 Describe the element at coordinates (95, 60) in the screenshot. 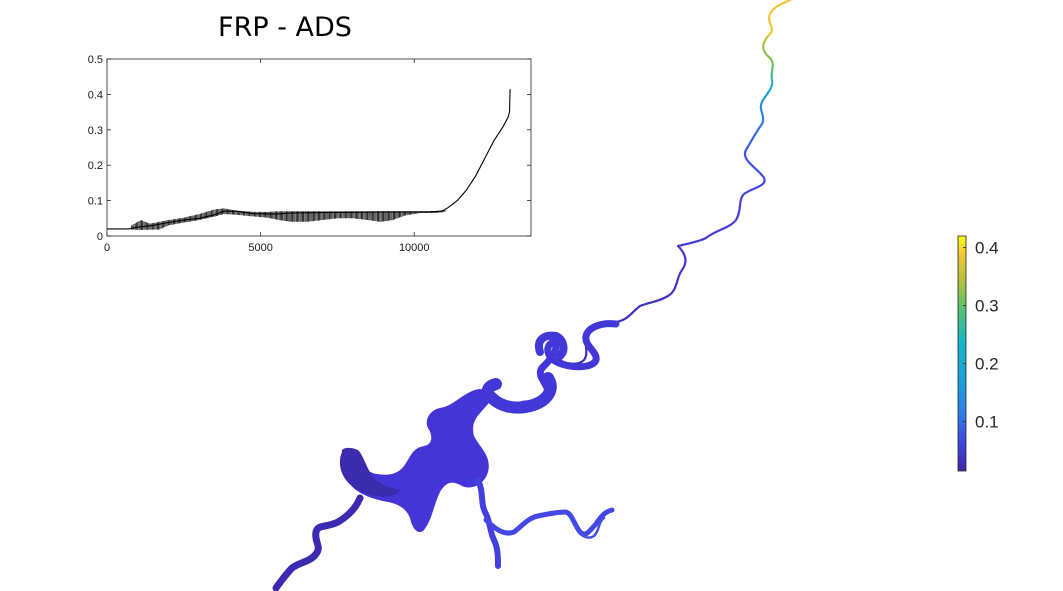

I see `y-tick-label: 0.5` at that location.